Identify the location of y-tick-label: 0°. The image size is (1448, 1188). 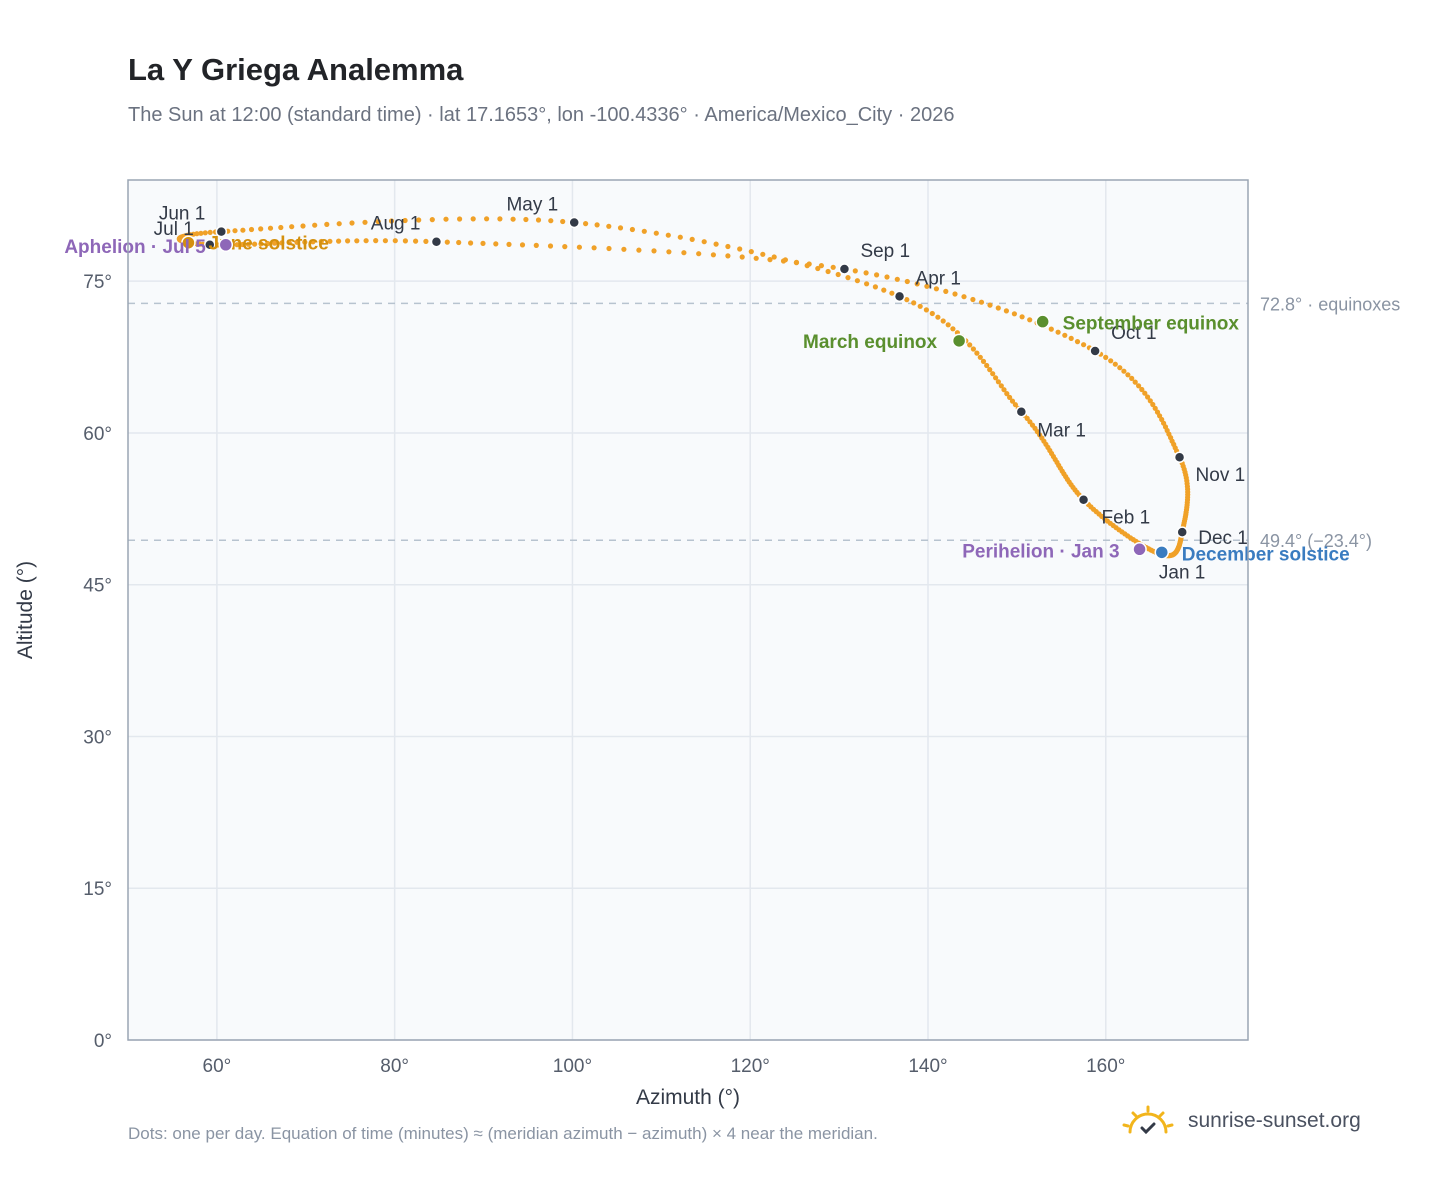
(103, 1041).